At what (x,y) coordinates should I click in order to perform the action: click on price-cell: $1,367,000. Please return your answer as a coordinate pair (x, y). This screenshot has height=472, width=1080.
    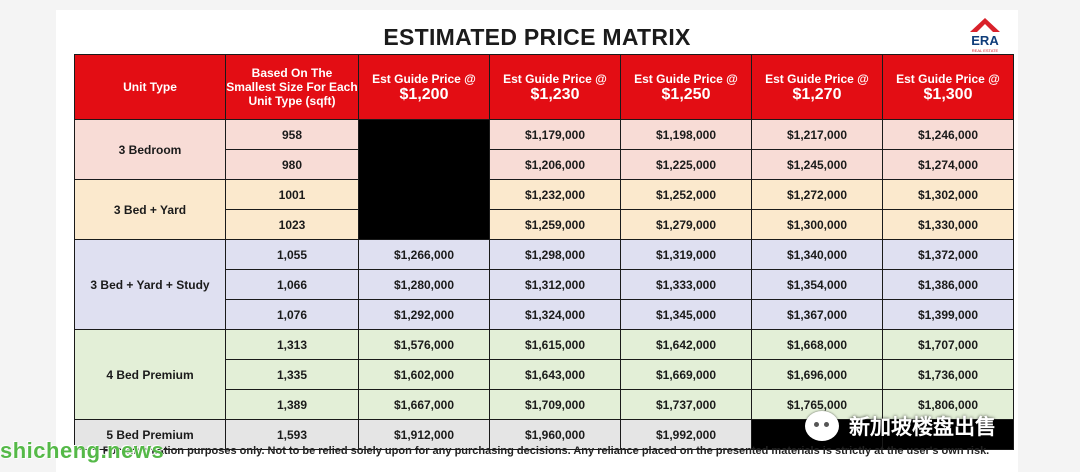
    Looking at the image, I should click on (817, 314).